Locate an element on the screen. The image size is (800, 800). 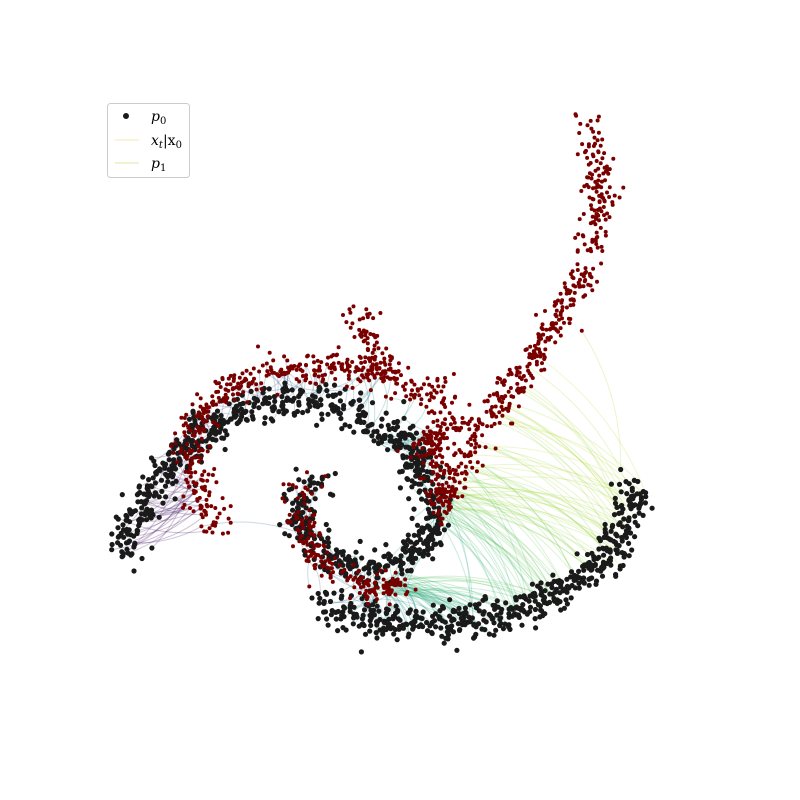
legend-traj-label: xt|x0 is located at coordinates (166, 142).